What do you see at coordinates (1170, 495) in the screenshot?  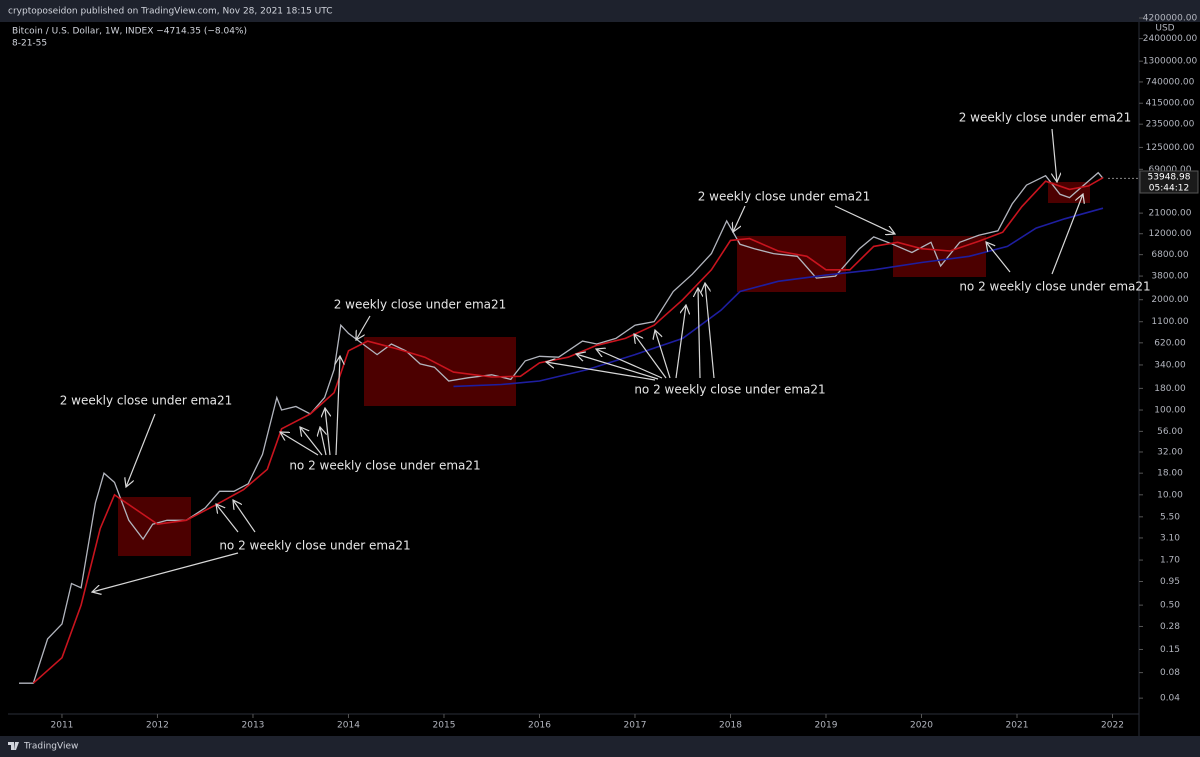 I see `y-tick-label: 10.00` at bounding box center [1170, 495].